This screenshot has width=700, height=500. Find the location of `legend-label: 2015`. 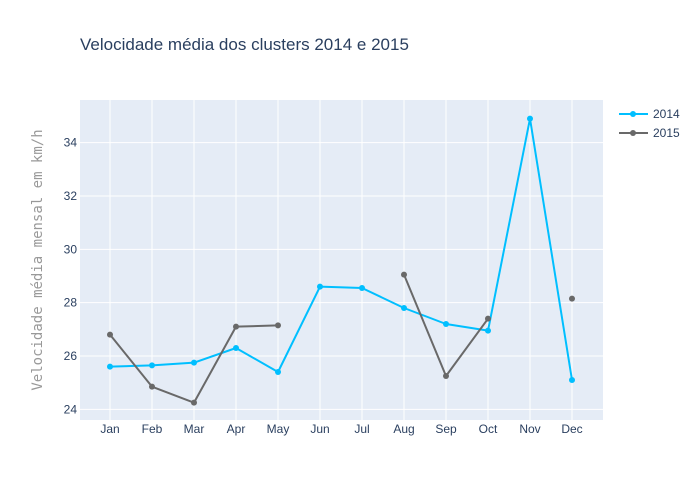

legend-label: 2015 is located at coordinates (666, 133).